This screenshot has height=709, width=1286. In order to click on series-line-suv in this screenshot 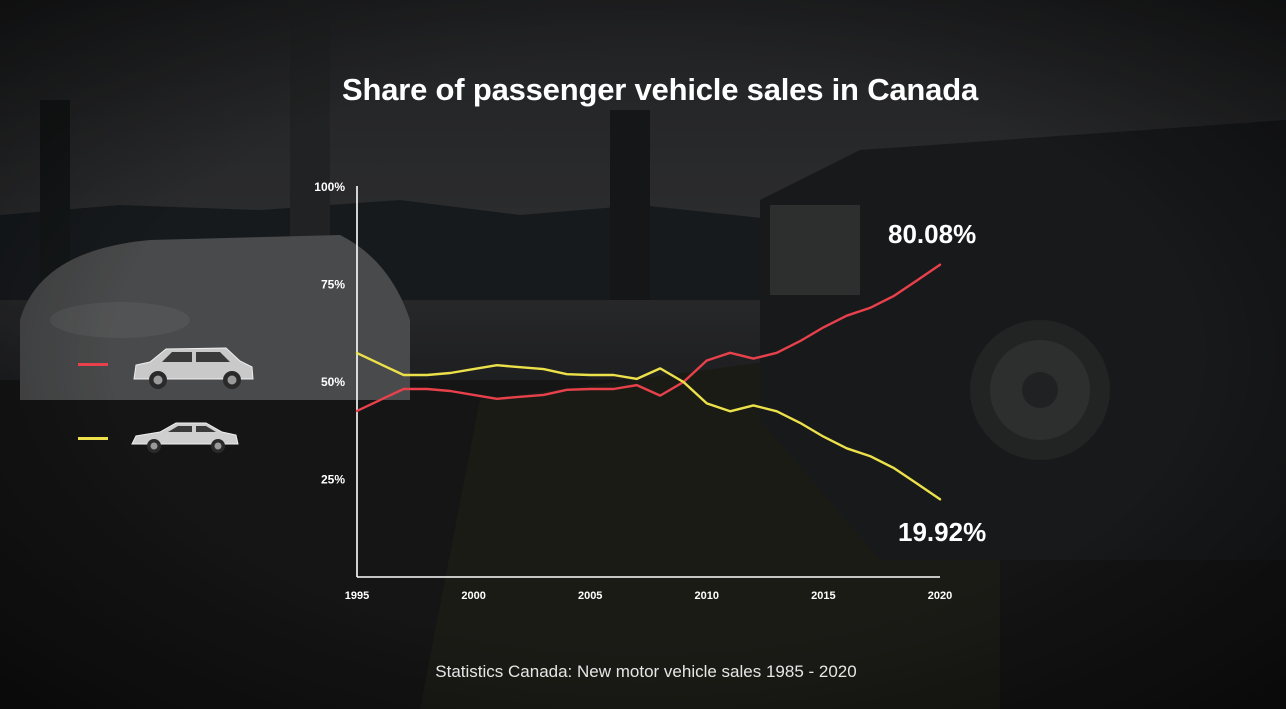, I will do `click(648, 338)`.